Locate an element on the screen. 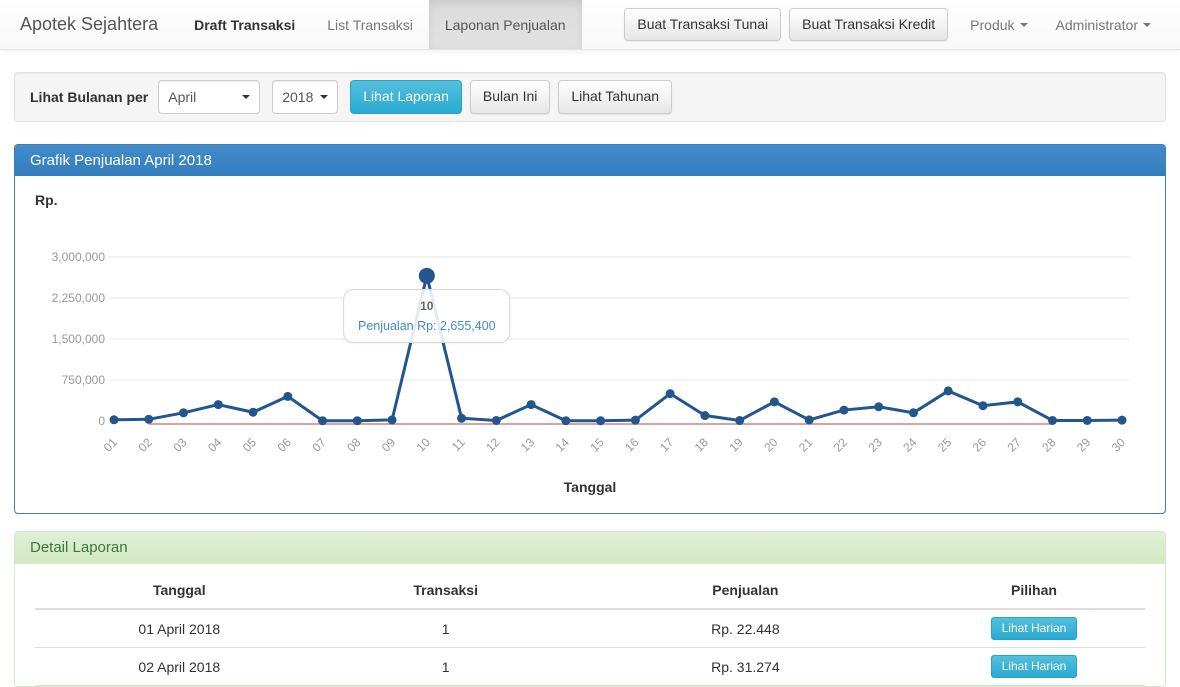  cell-pilihan: Lihat Harian is located at coordinates (1034, 628).